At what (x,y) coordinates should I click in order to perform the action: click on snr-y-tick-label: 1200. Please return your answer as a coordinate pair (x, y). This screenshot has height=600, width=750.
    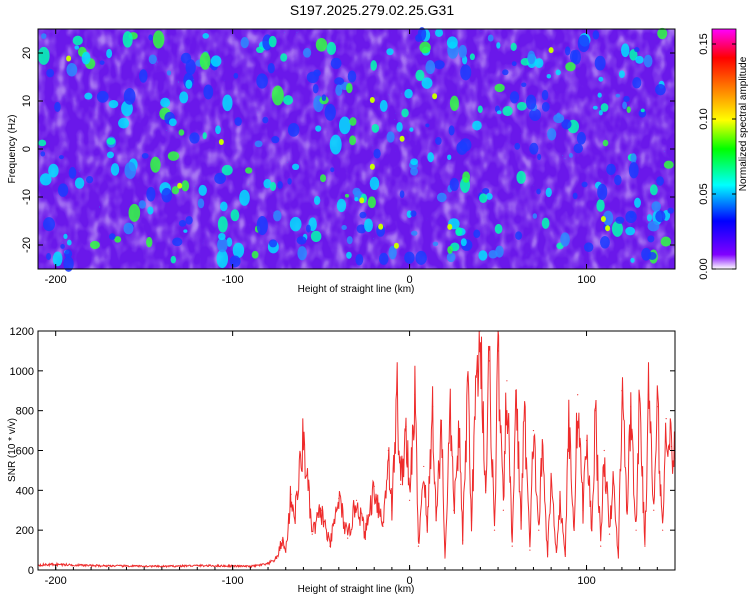
    Looking at the image, I should click on (22, 332).